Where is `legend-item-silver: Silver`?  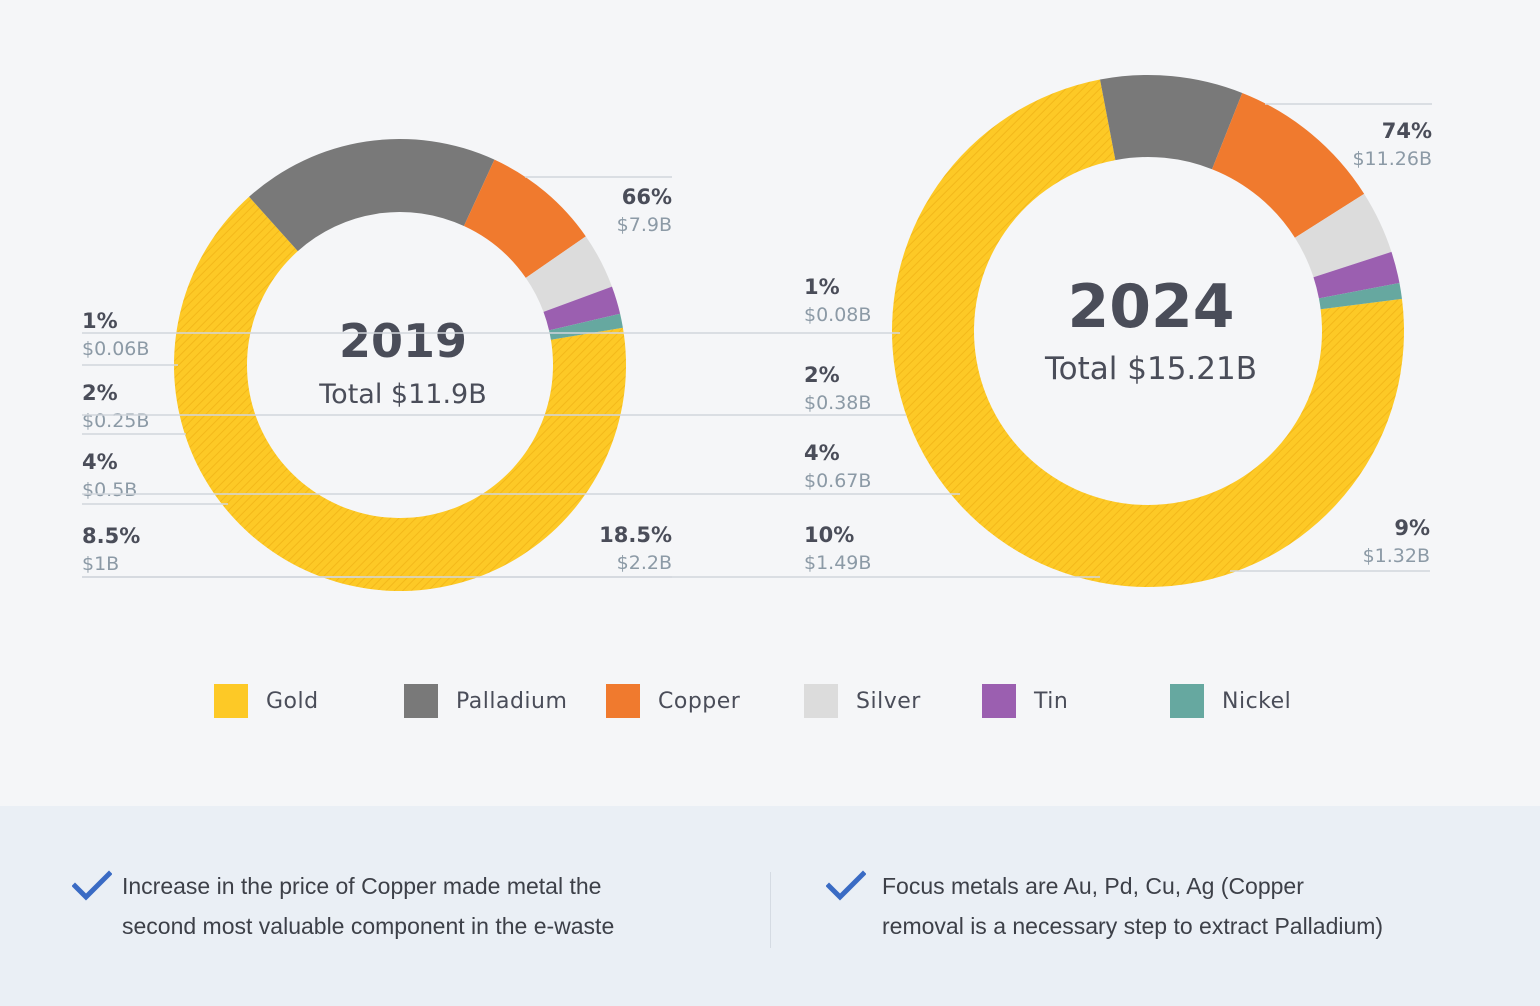
legend-item-silver: Silver is located at coordinates (862, 701).